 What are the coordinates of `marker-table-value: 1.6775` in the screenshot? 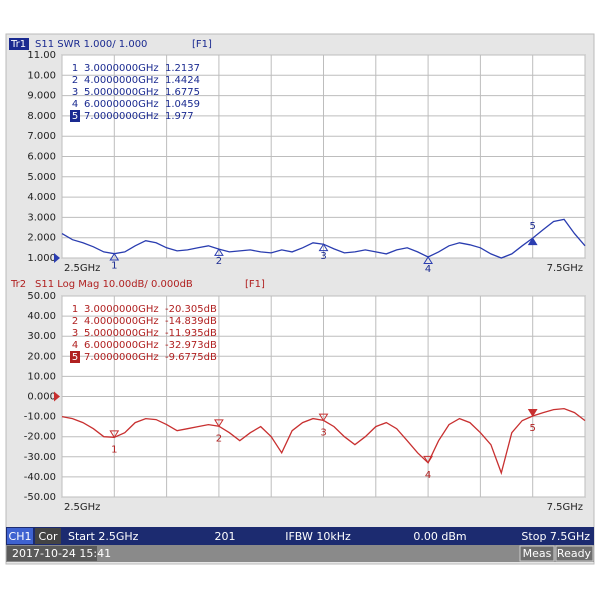 It's located at (182, 92).